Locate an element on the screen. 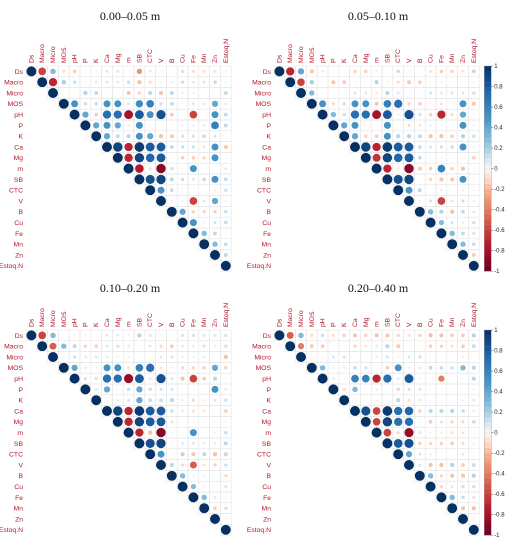 This screenshot has width=514, height=550. row-label: P is located at coordinates (268, 390).